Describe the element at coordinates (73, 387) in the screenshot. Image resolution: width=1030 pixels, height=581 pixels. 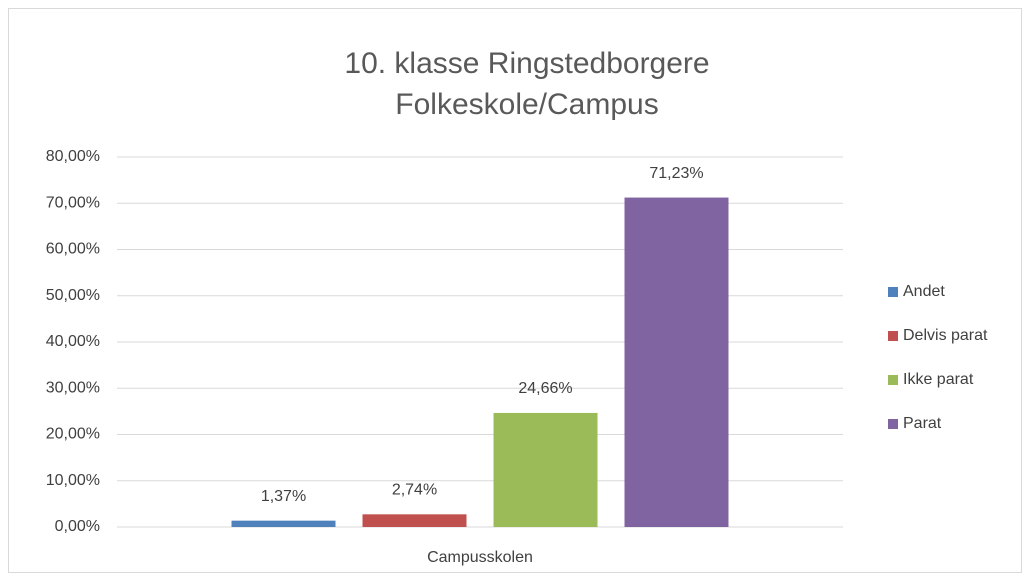
I see `y-tick-label: 30,00%` at that location.